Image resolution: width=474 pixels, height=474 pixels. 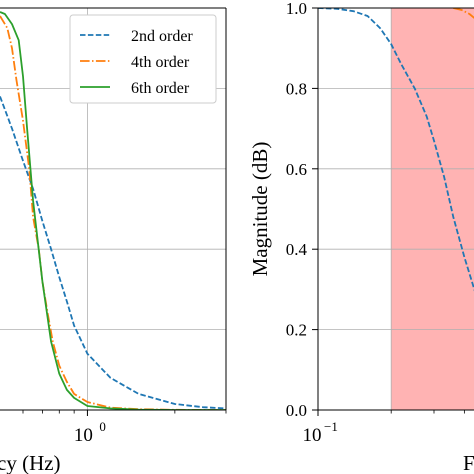 I want to click on legend-entry-label: 4th order, so click(x=160, y=62).